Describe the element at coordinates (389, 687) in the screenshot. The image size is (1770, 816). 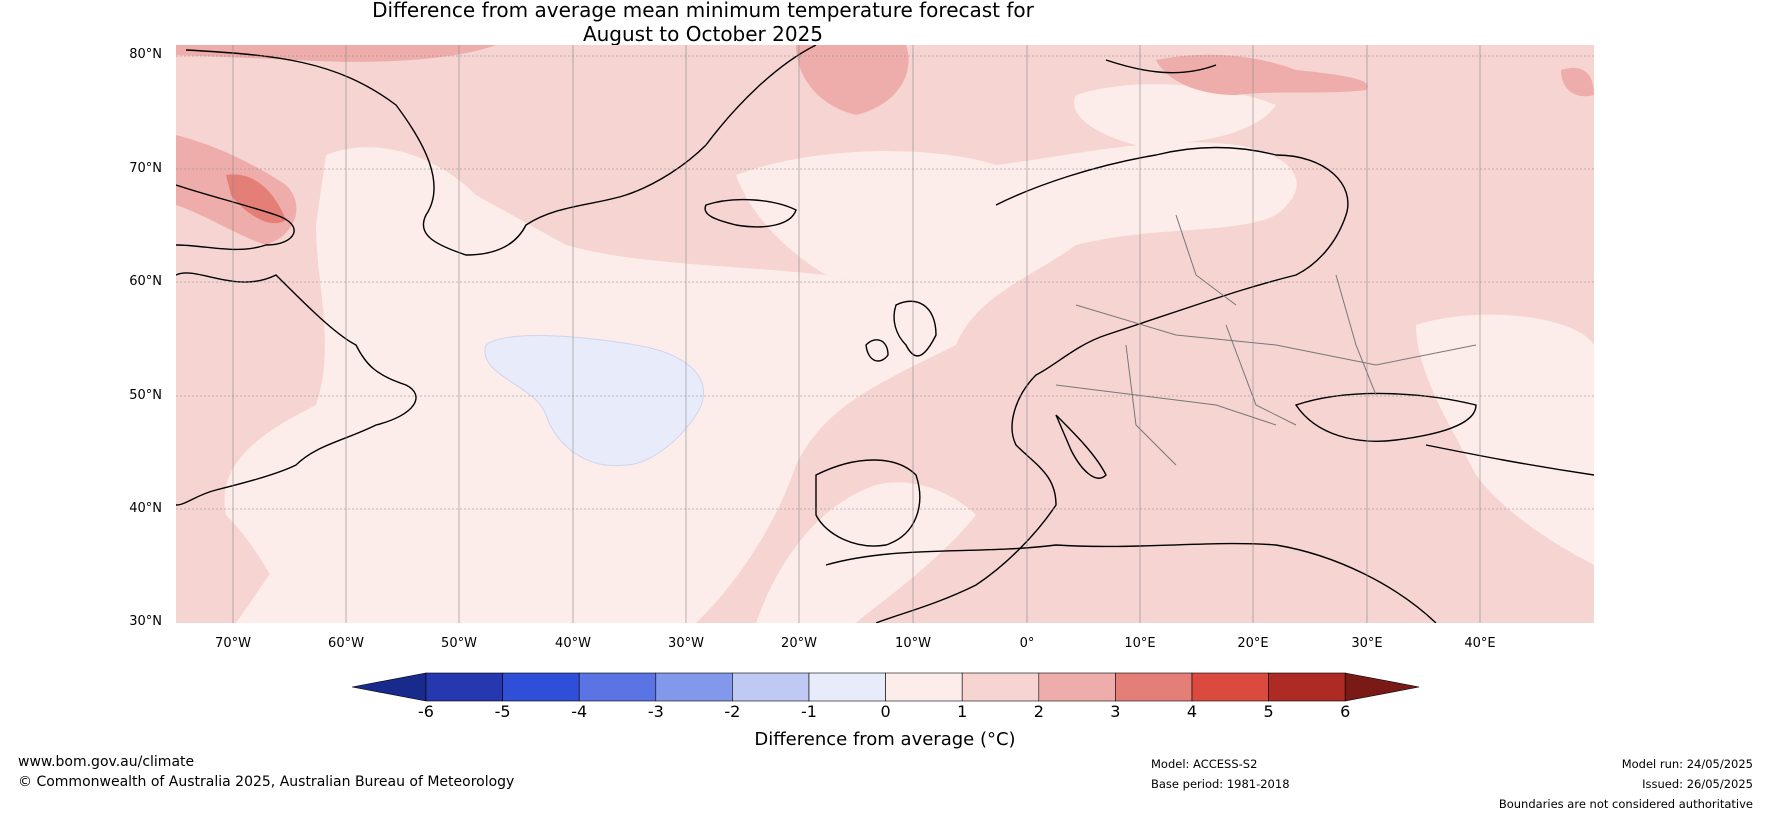
I see `colorbar-under-arrow` at that location.